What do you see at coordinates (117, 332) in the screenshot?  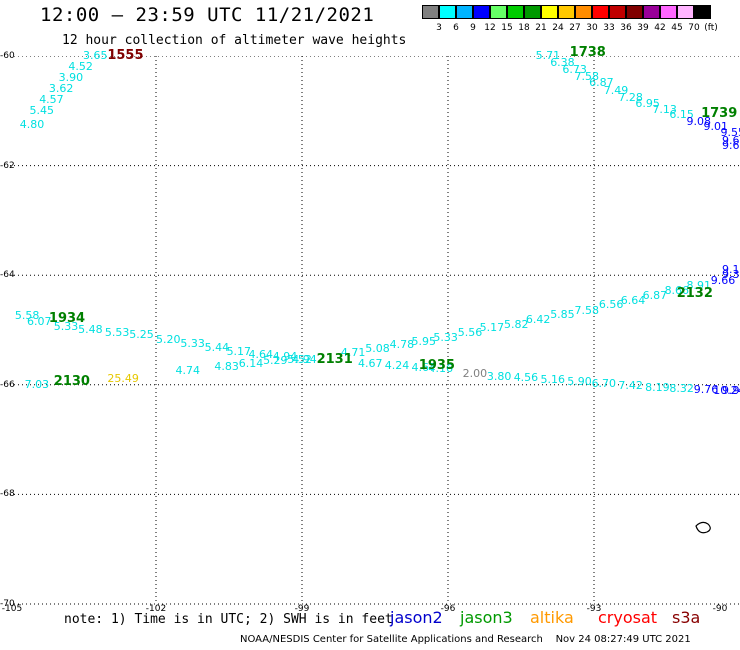 I see `wave-height-value: 5.53` at bounding box center [117, 332].